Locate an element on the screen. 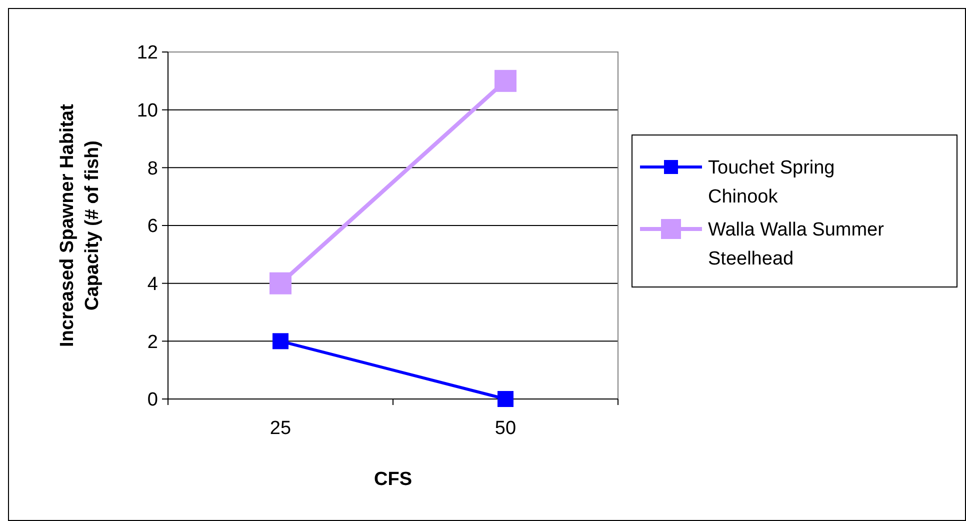 The height and width of the screenshot is (521, 966). x-tick-label: 25 is located at coordinates (281, 428).